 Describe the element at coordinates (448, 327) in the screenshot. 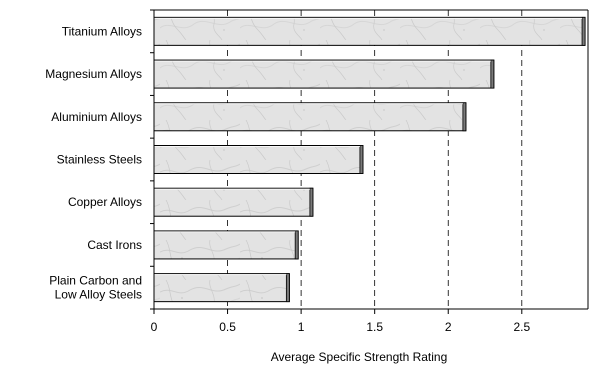

I see `x-tick-label: 2` at that location.